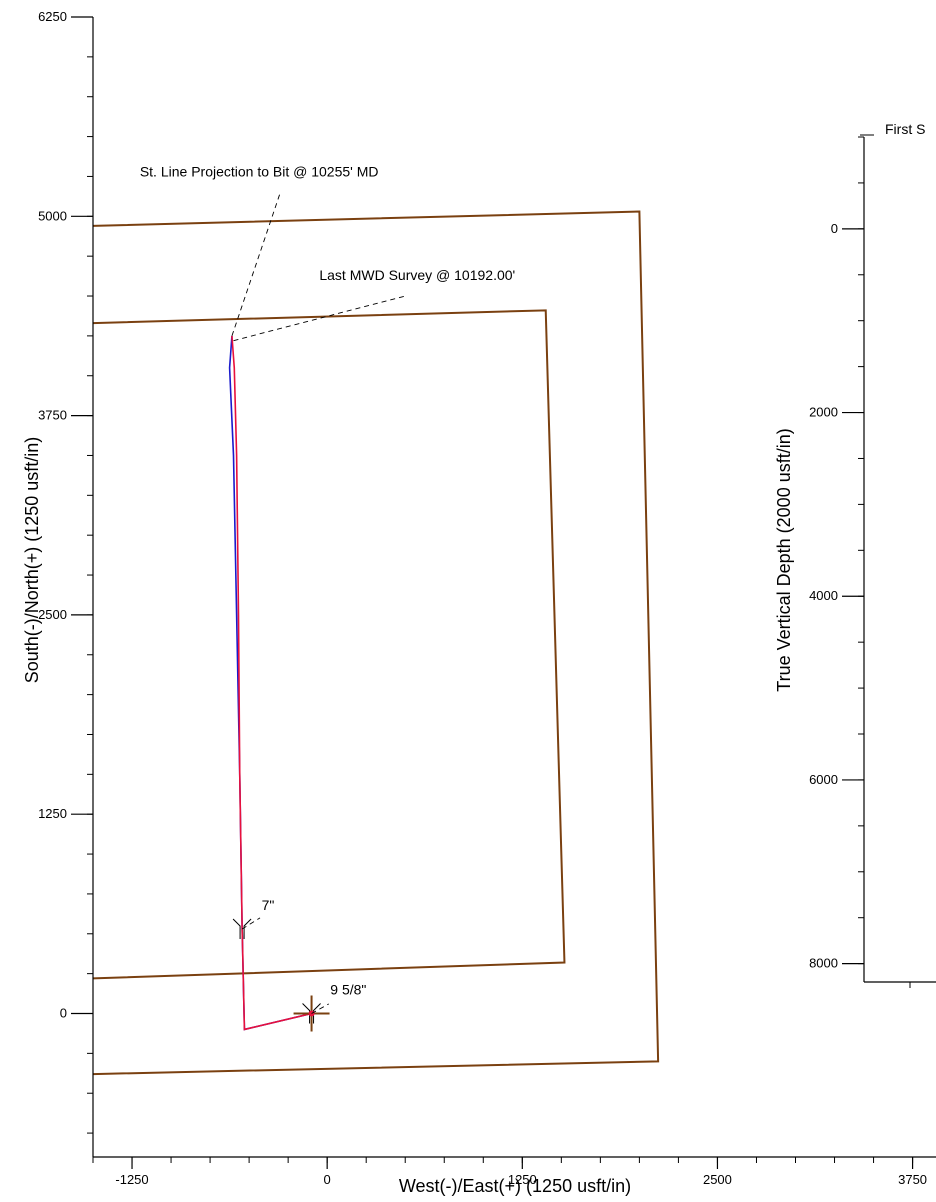 The width and height of the screenshot is (936, 1202). I want to click on tvd-tick-label: 4000, so click(823, 595).